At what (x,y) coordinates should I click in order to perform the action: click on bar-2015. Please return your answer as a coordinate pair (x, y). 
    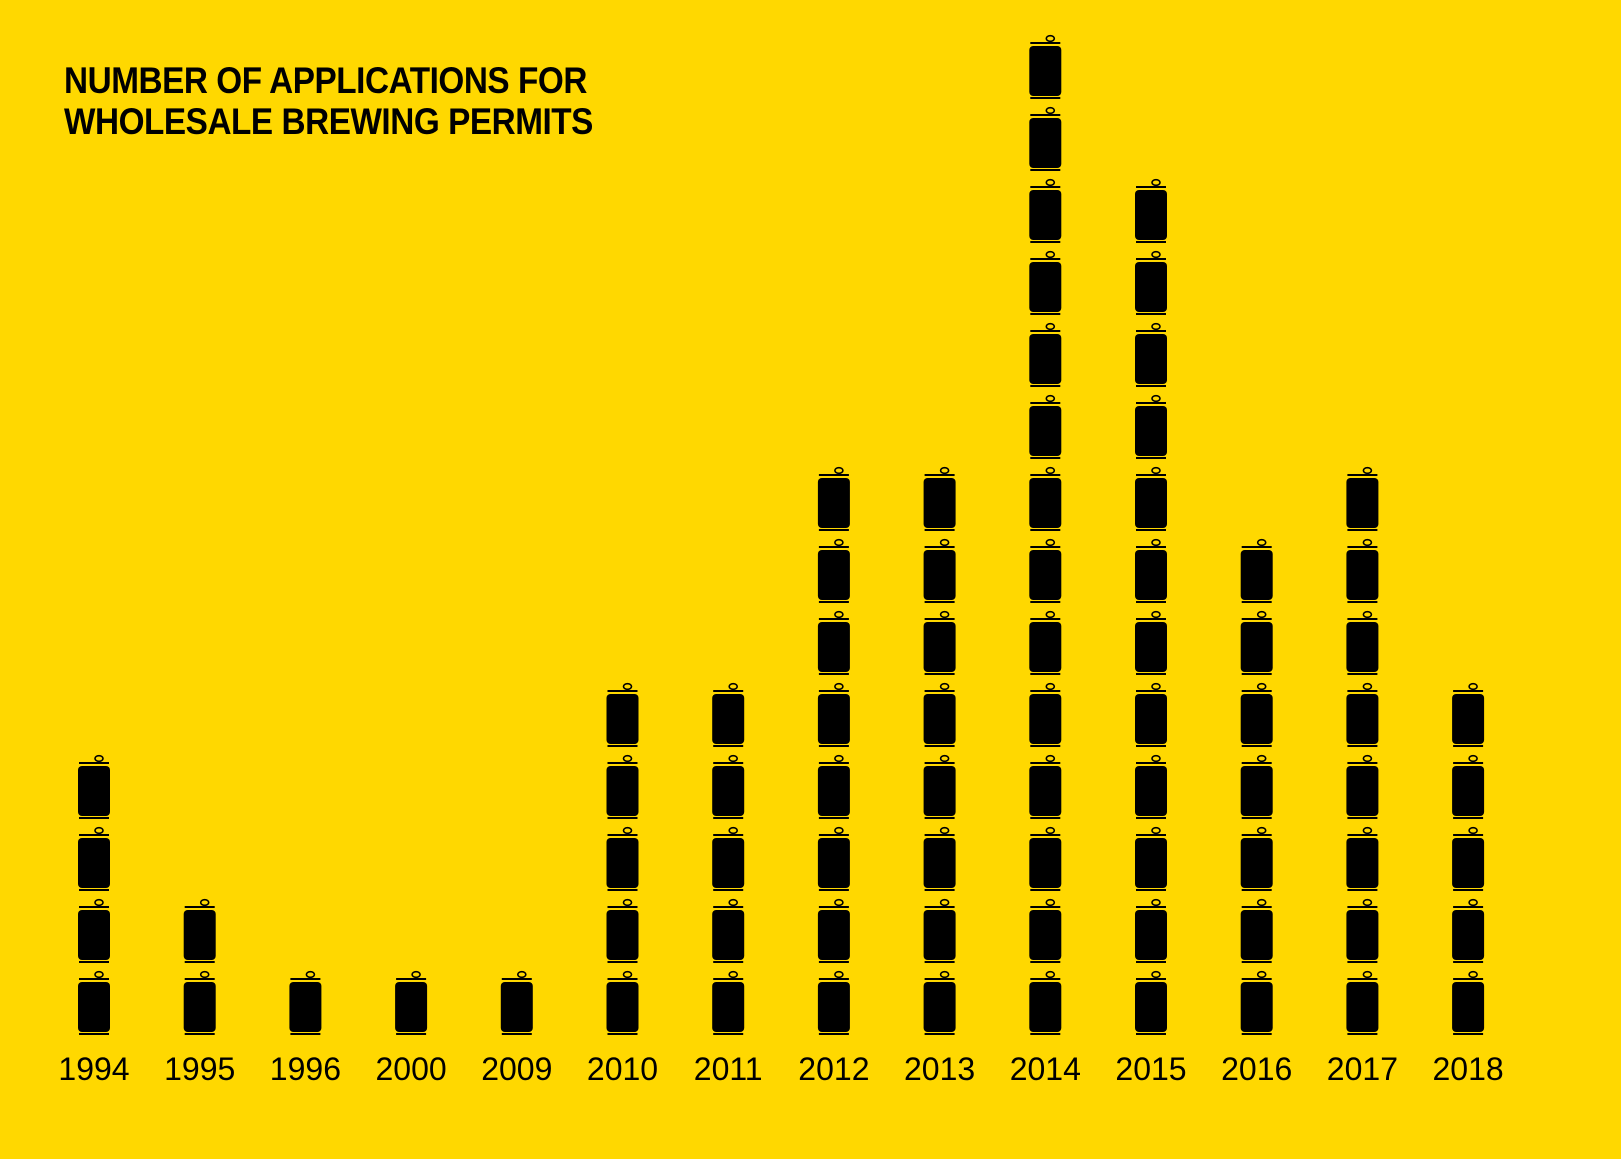
    Looking at the image, I should click on (1151, 607).